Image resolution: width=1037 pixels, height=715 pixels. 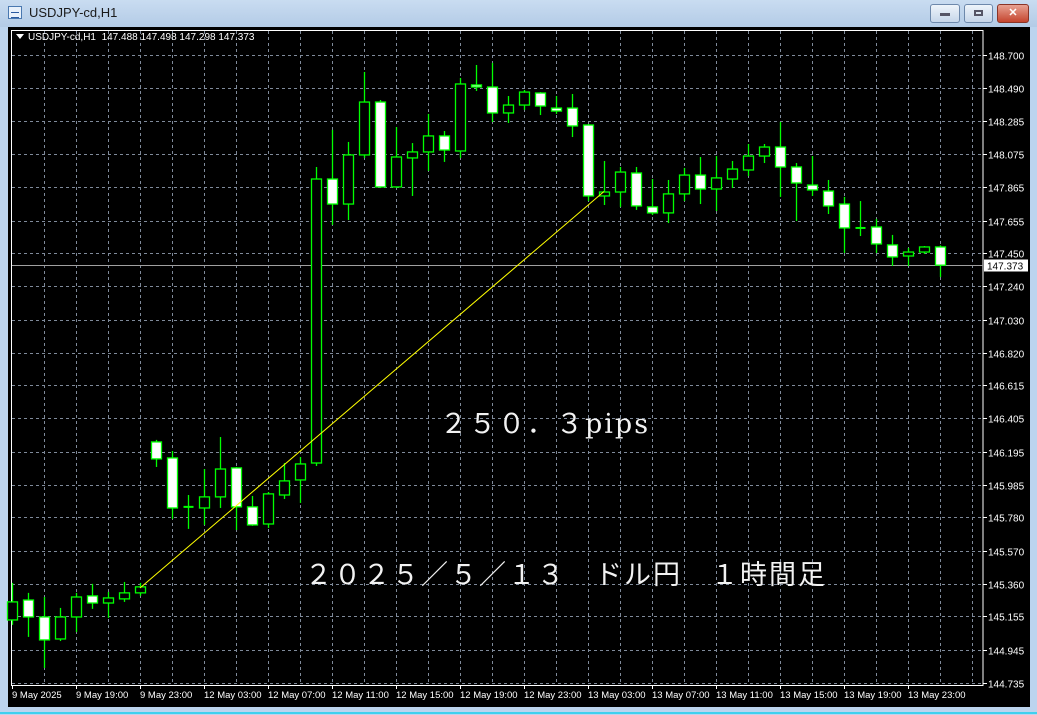 What do you see at coordinates (425, 695) in the screenshot?
I see `time-axis-label: 12 May 15:00` at bounding box center [425, 695].